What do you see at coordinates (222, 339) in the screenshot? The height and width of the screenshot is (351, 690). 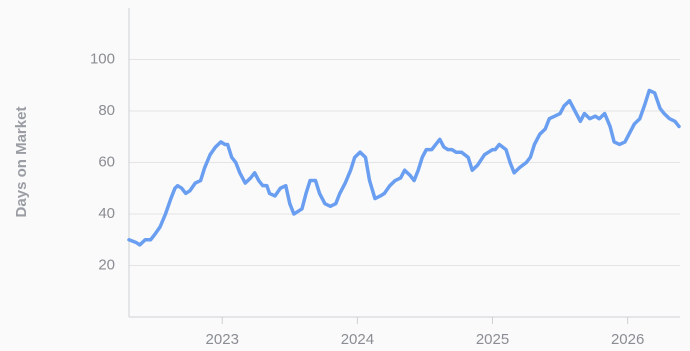 I see `x-tick-label: 2023` at bounding box center [222, 339].